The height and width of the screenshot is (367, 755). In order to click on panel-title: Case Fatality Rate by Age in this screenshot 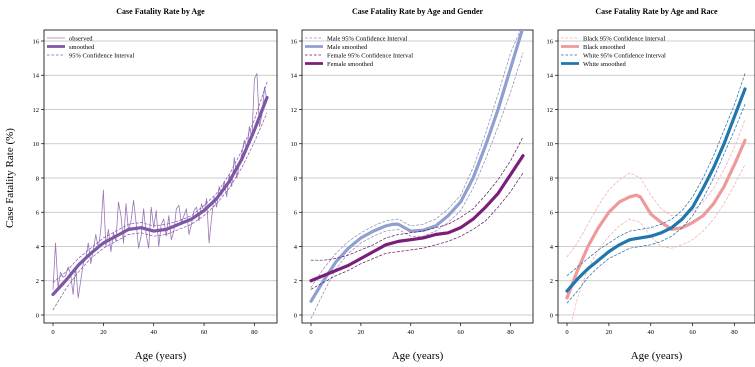, I will do `click(160, 11)`.